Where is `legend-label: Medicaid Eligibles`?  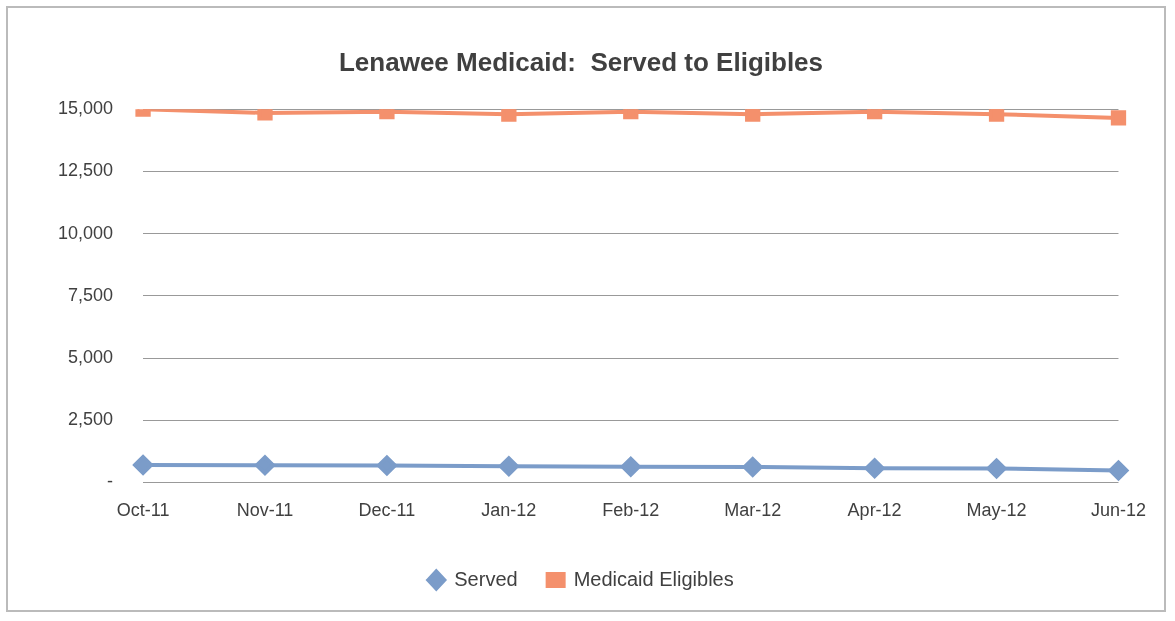 legend-label: Medicaid Eligibles is located at coordinates (653, 578).